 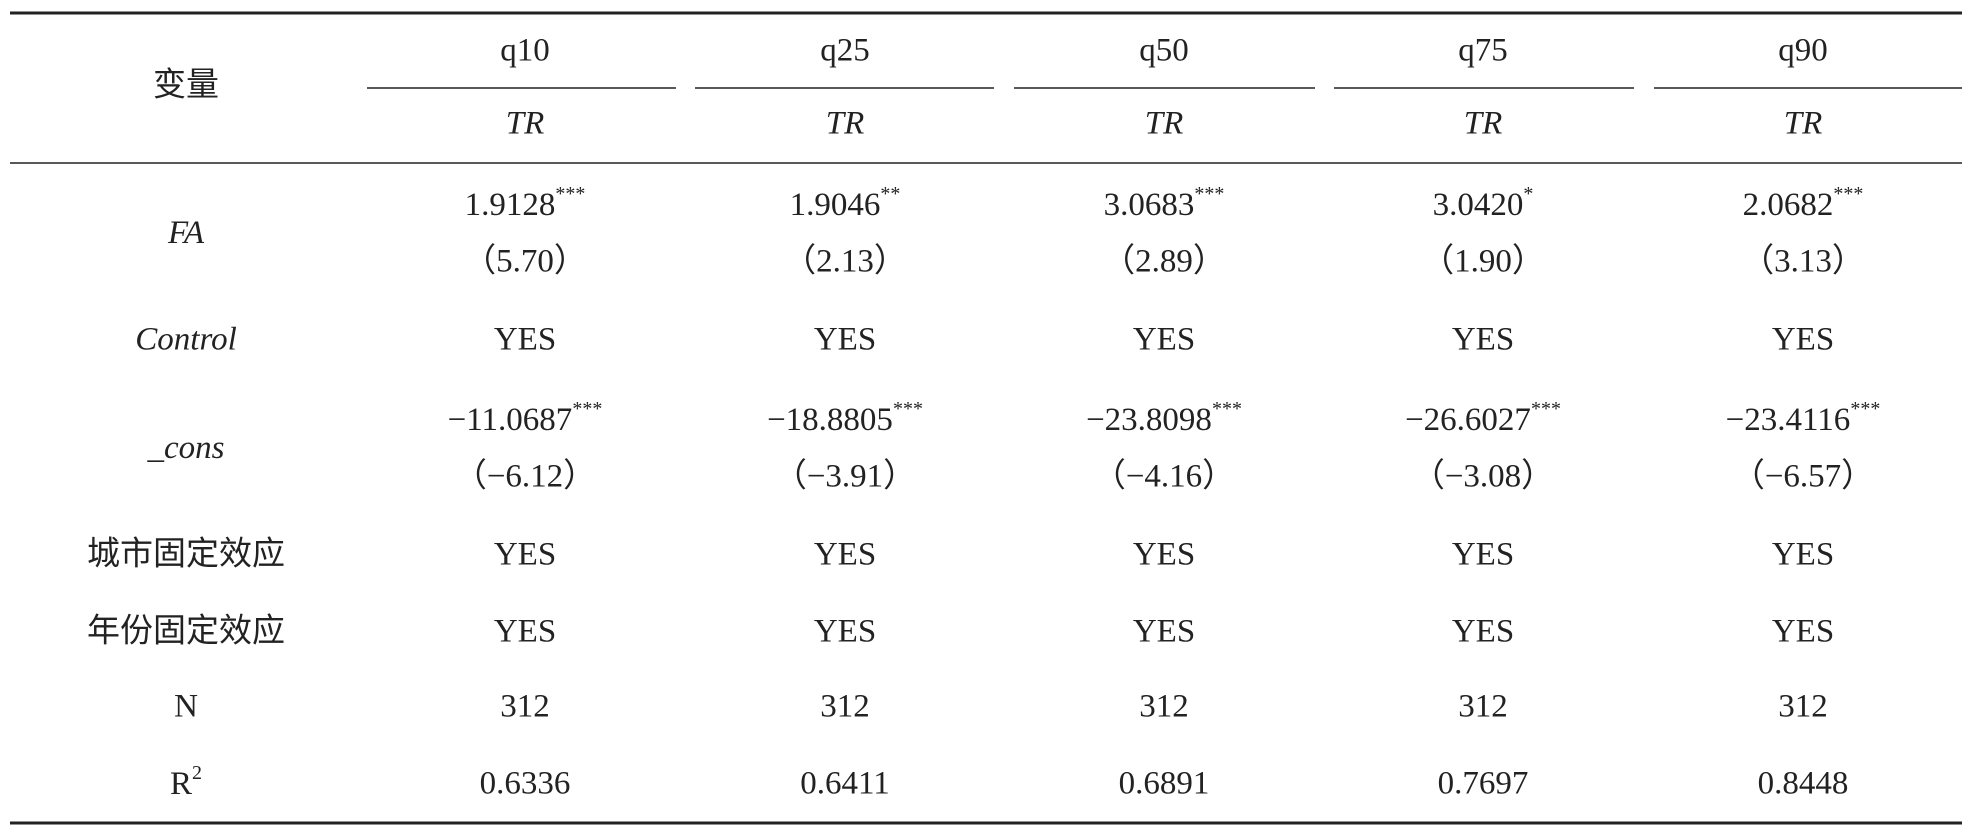 I want to click on coefficient-value: 3.0683, so click(x=1149, y=205).